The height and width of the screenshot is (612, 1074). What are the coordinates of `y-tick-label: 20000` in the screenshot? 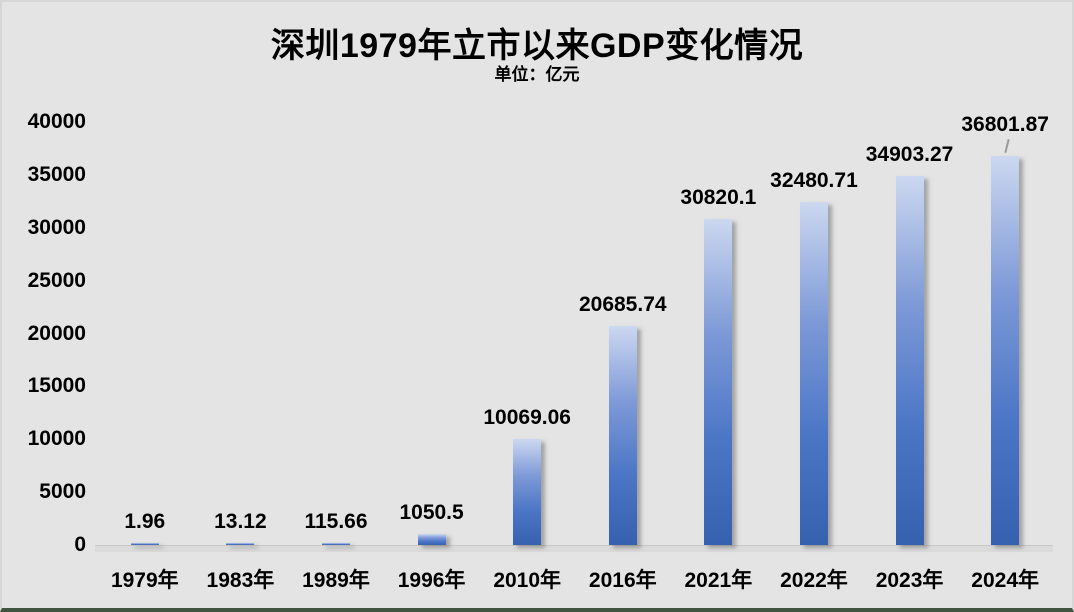 It's located at (56, 333).